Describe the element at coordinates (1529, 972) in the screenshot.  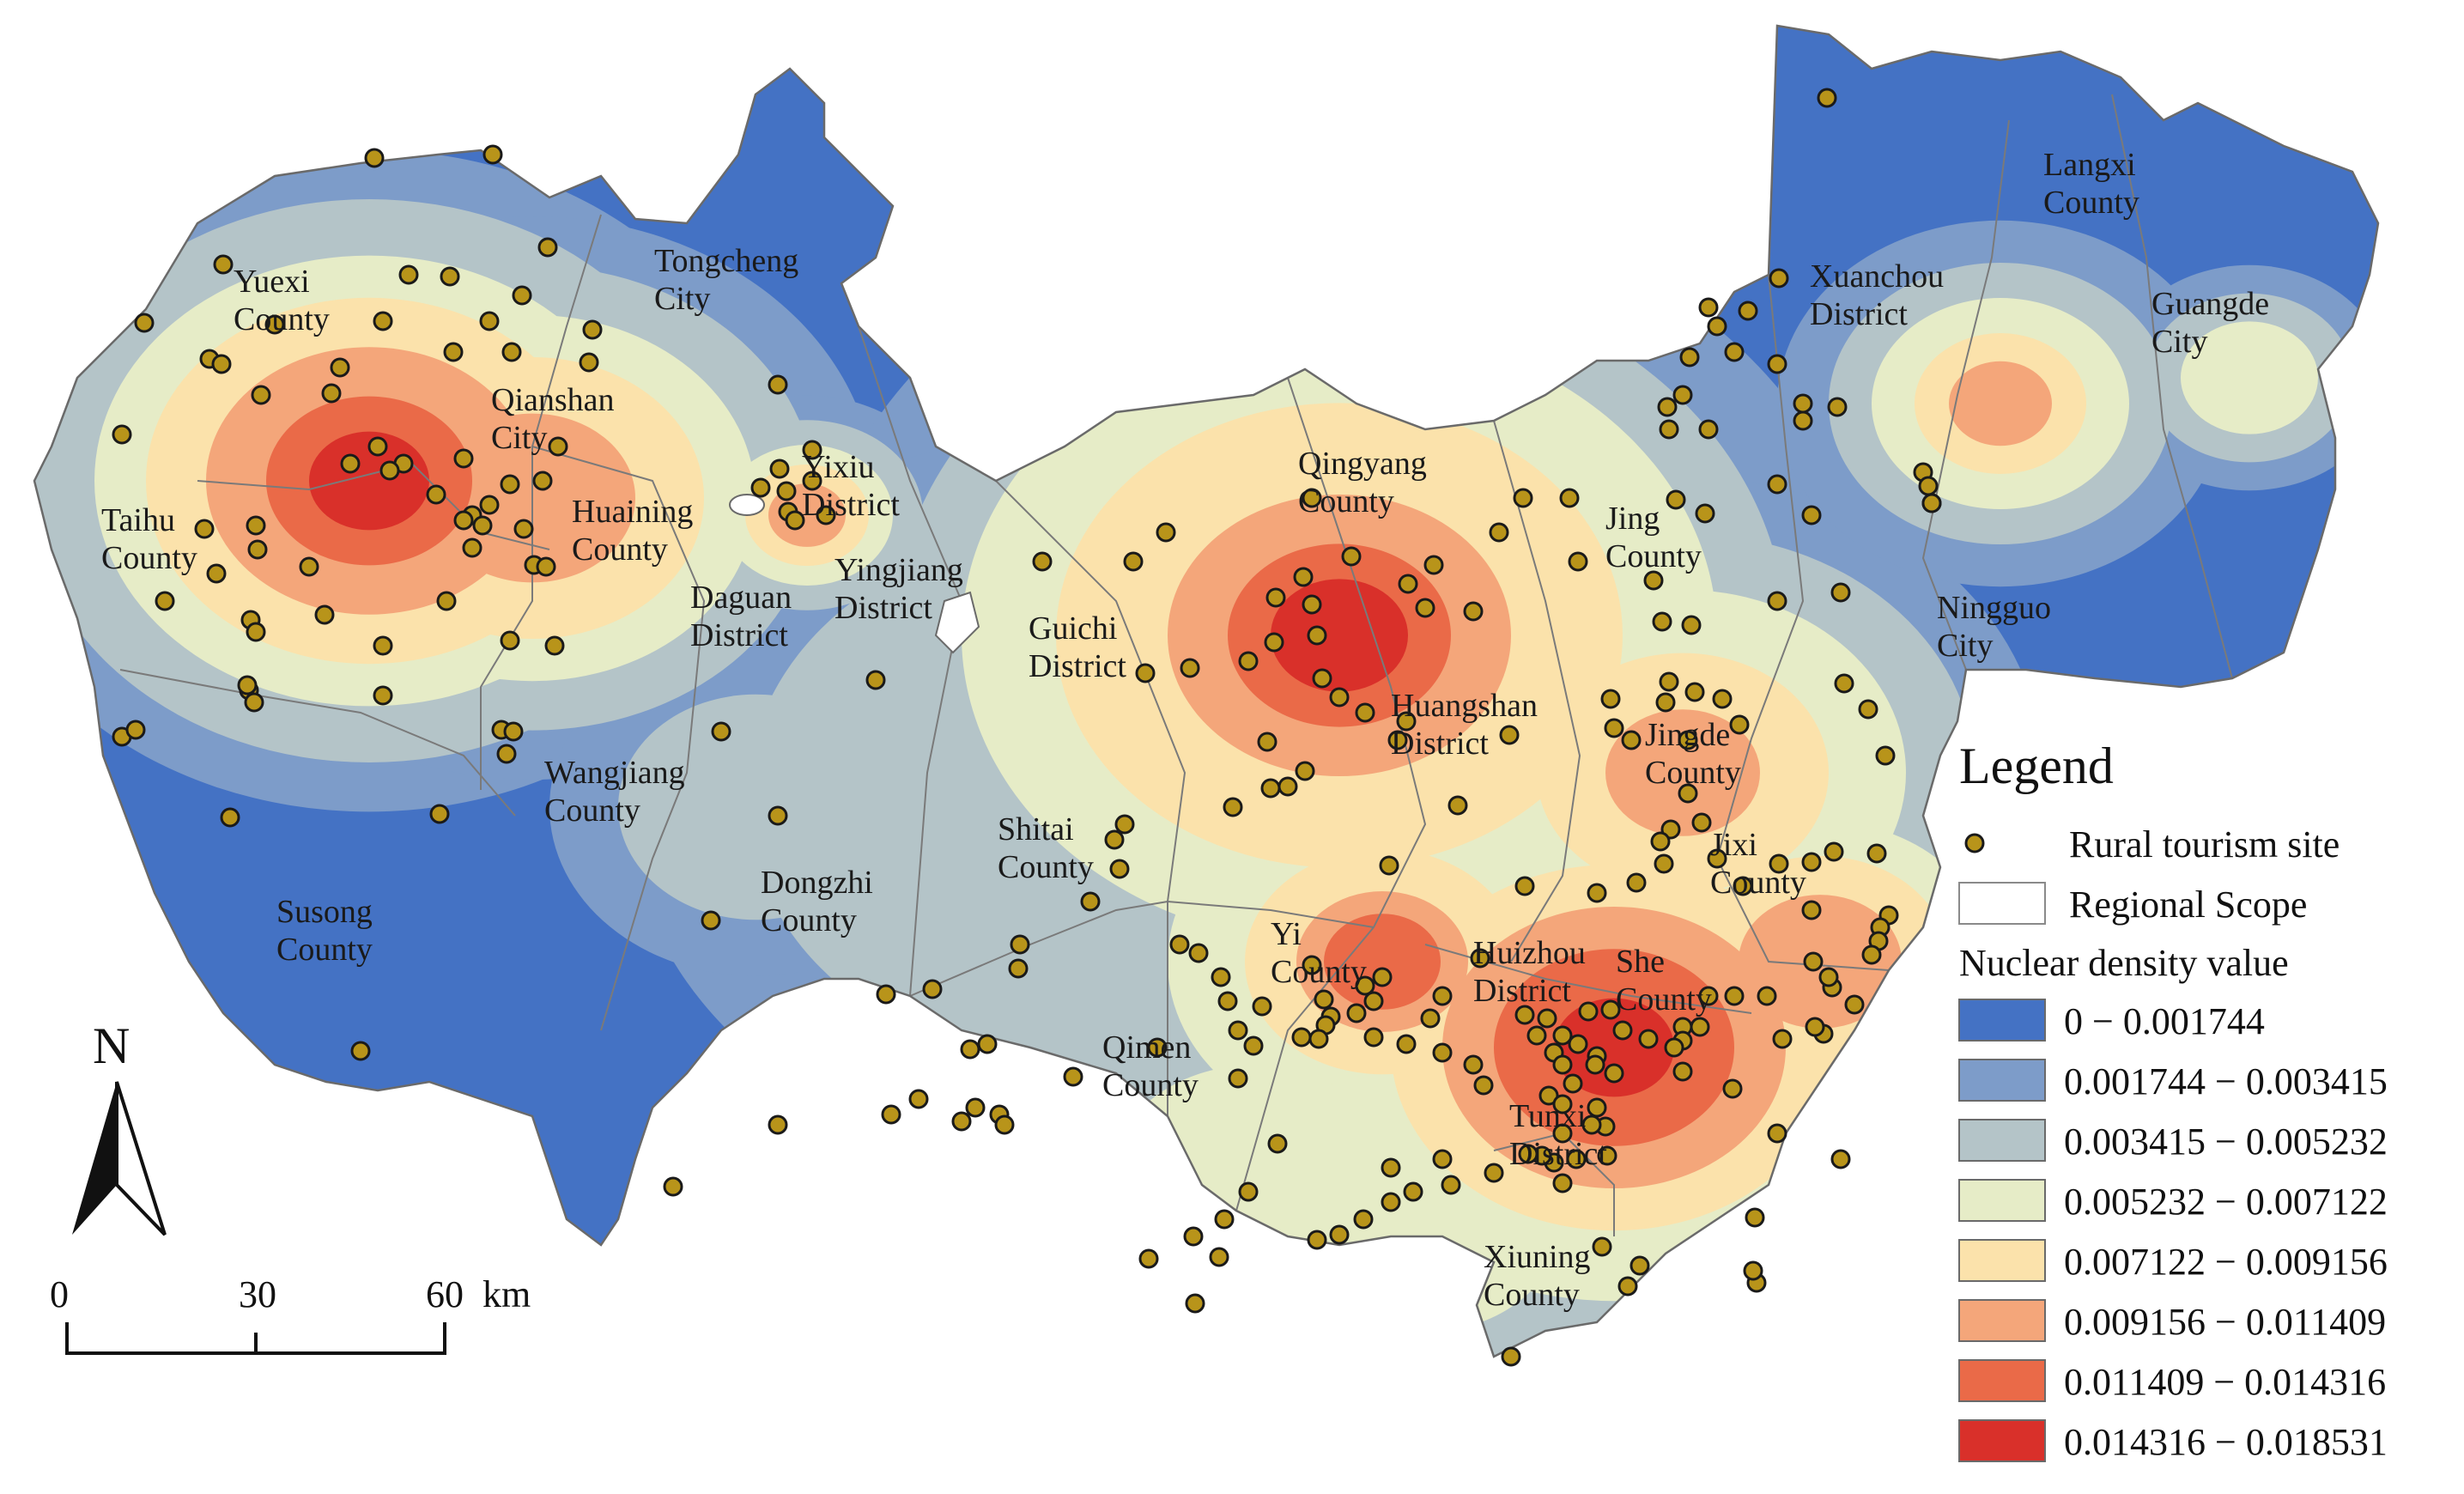
I see `region-label-huizhou: Huizhou District` at that location.